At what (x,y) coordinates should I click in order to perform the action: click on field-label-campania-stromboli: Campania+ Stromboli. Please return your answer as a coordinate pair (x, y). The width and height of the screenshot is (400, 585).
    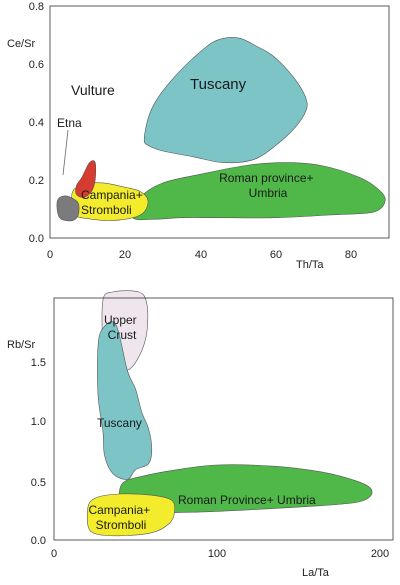
    Looking at the image, I should click on (113, 202).